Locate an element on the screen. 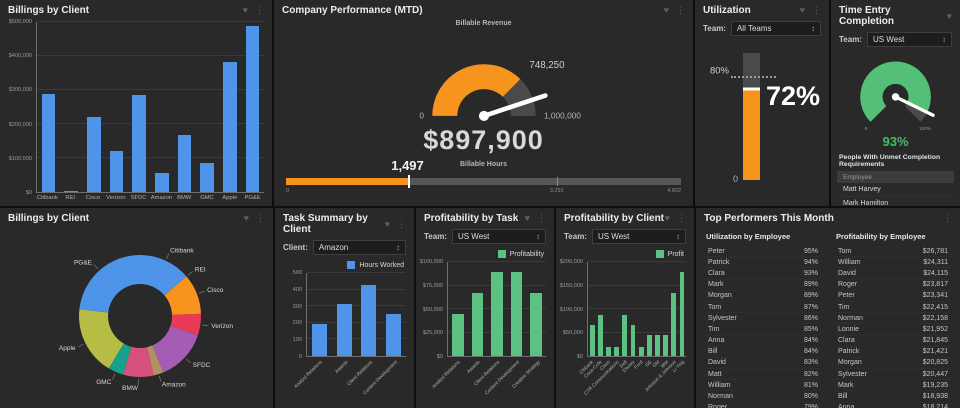 The width and height of the screenshot is (960, 408). performer-row: Matt 82% is located at coordinates (763, 375).